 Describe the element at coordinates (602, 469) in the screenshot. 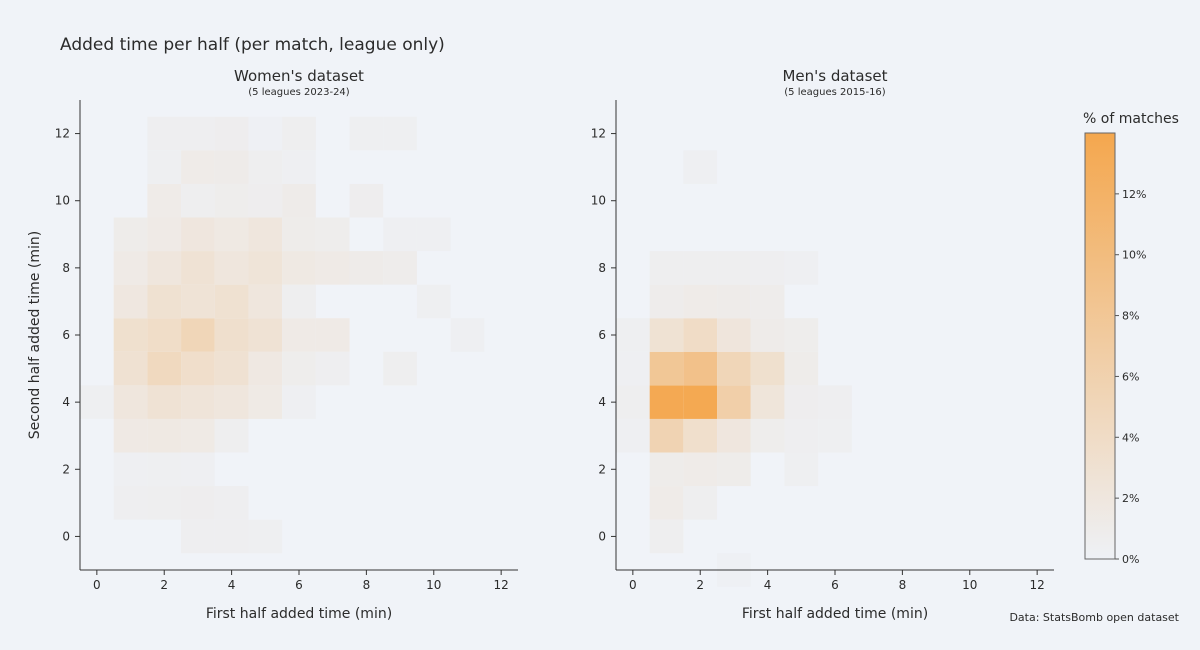

I see `men-y-tick-label: 2` at that location.